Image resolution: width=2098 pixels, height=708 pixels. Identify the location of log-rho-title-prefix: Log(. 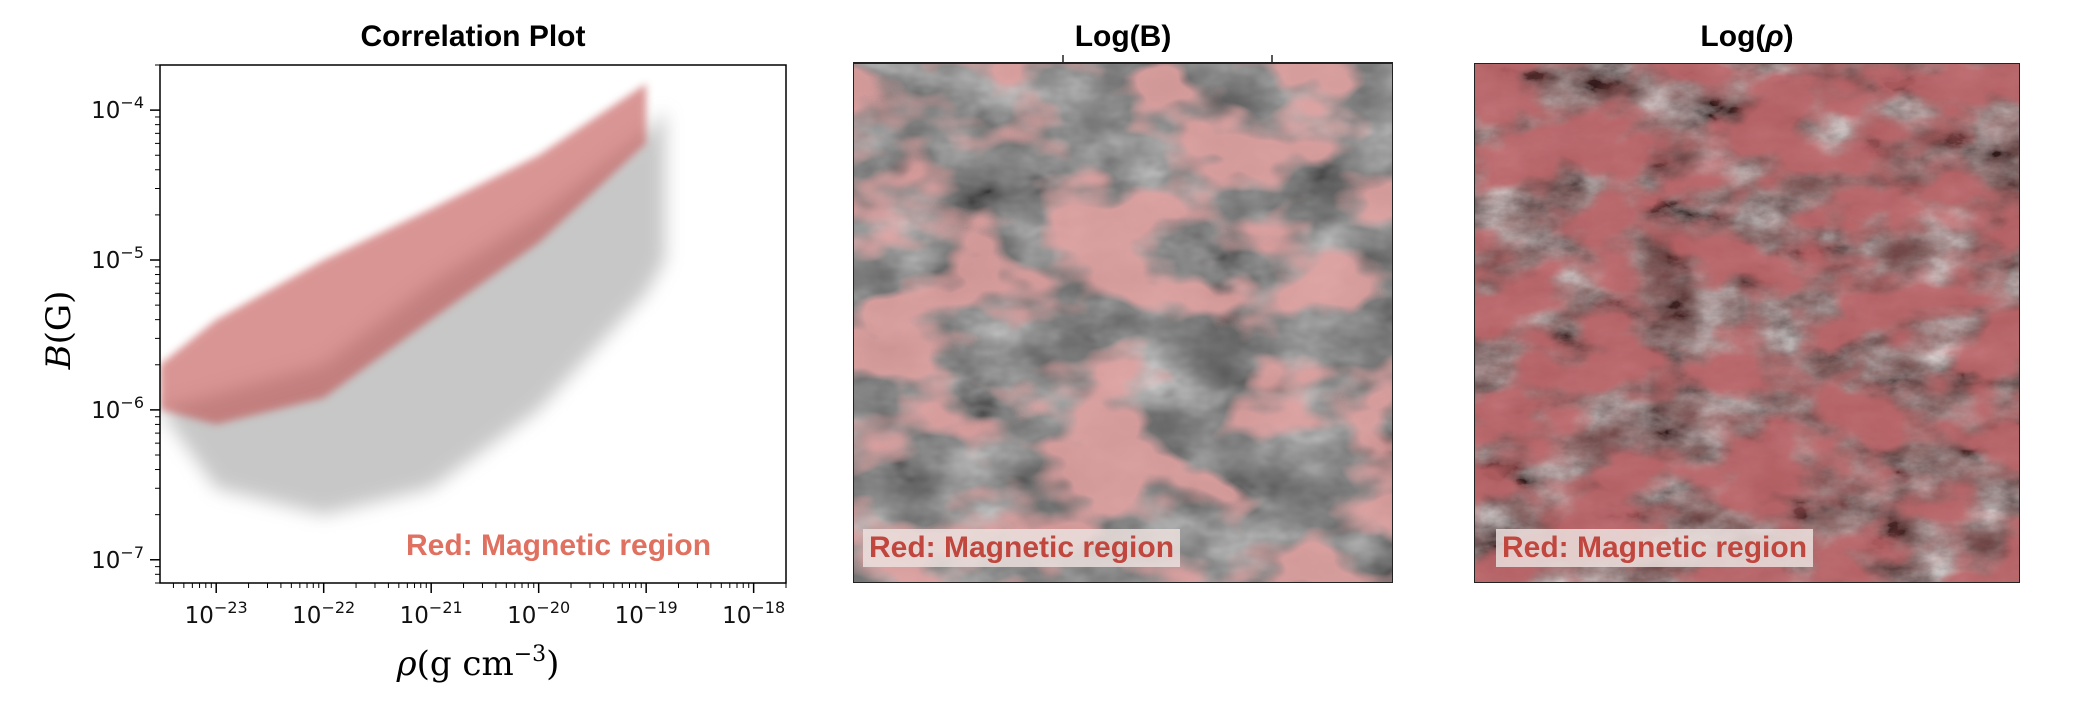
(1733, 36).